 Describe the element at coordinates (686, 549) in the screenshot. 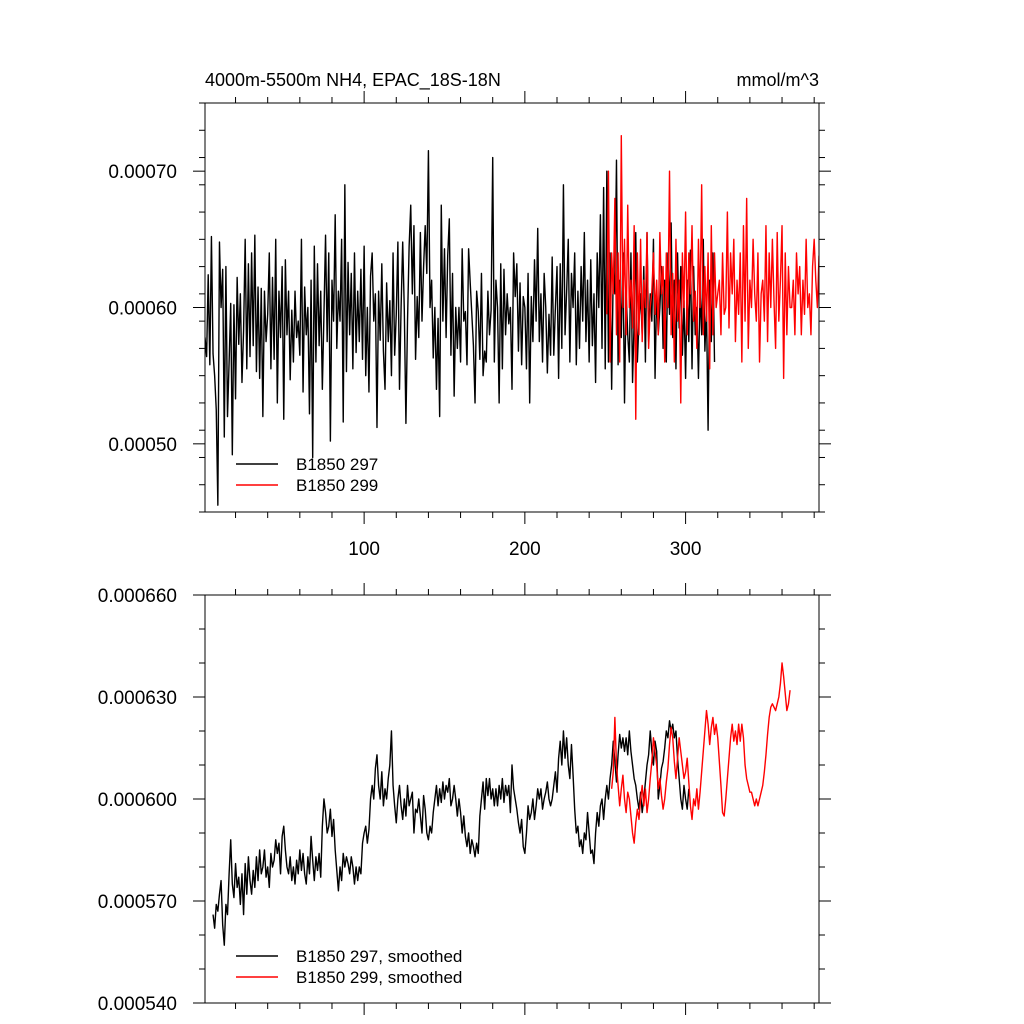

I see `x-tick-label: 300` at that location.